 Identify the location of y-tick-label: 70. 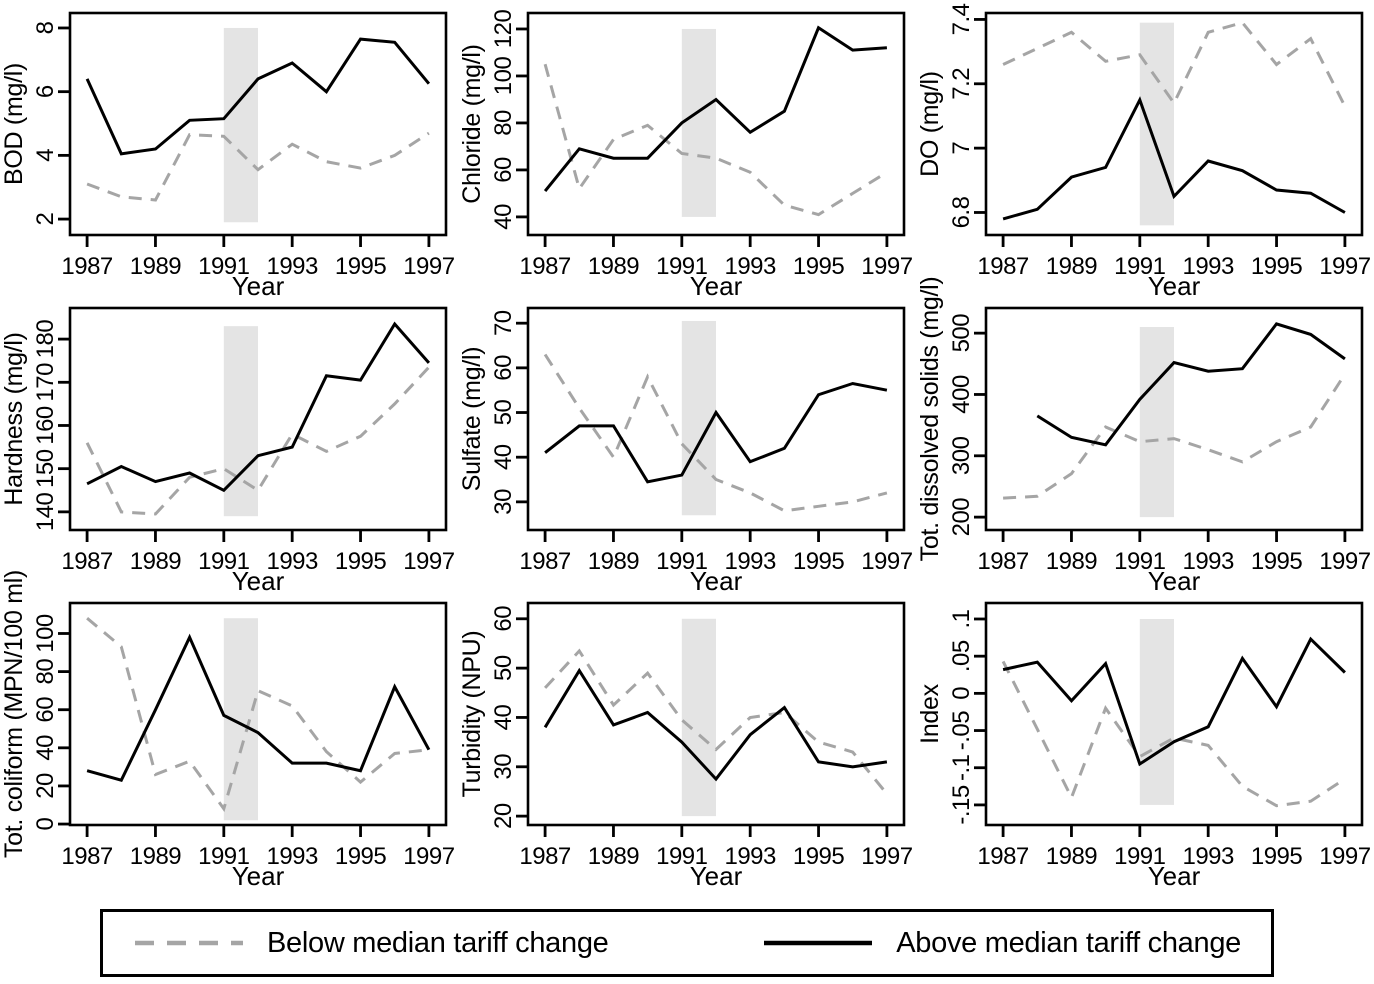
(503, 323).